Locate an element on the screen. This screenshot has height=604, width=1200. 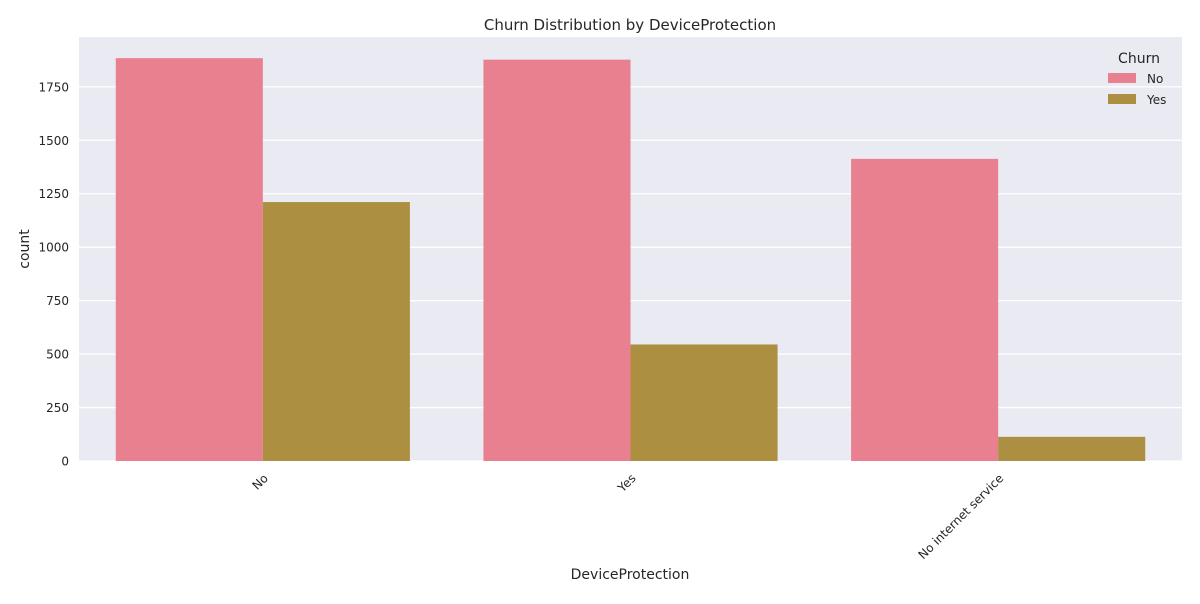
y-tick-label: 1500 is located at coordinates (53, 141).